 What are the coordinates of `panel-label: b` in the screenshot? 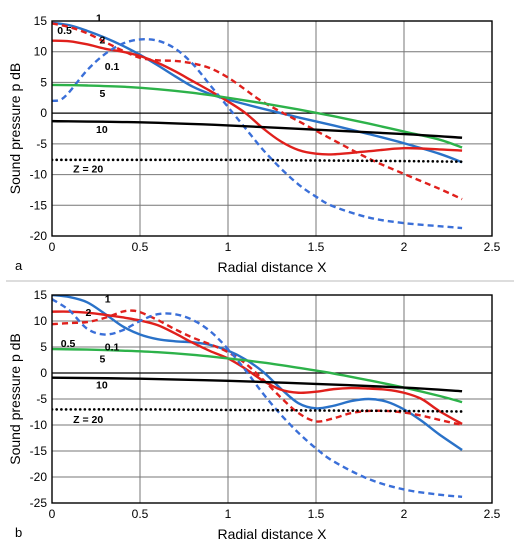 It's located at (18, 532).